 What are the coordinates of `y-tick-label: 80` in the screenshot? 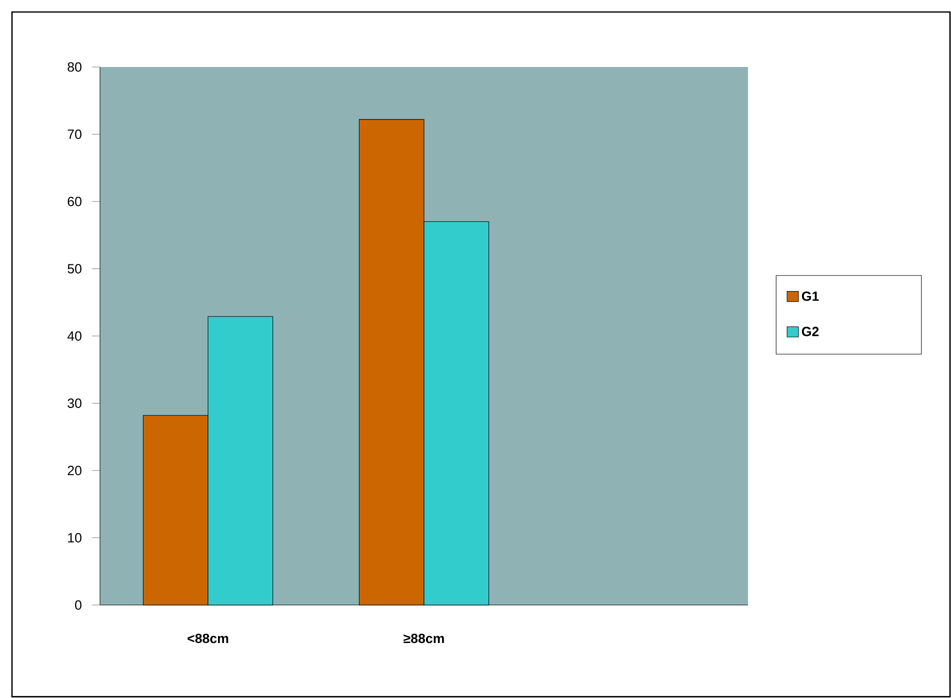 It's located at (75, 67).